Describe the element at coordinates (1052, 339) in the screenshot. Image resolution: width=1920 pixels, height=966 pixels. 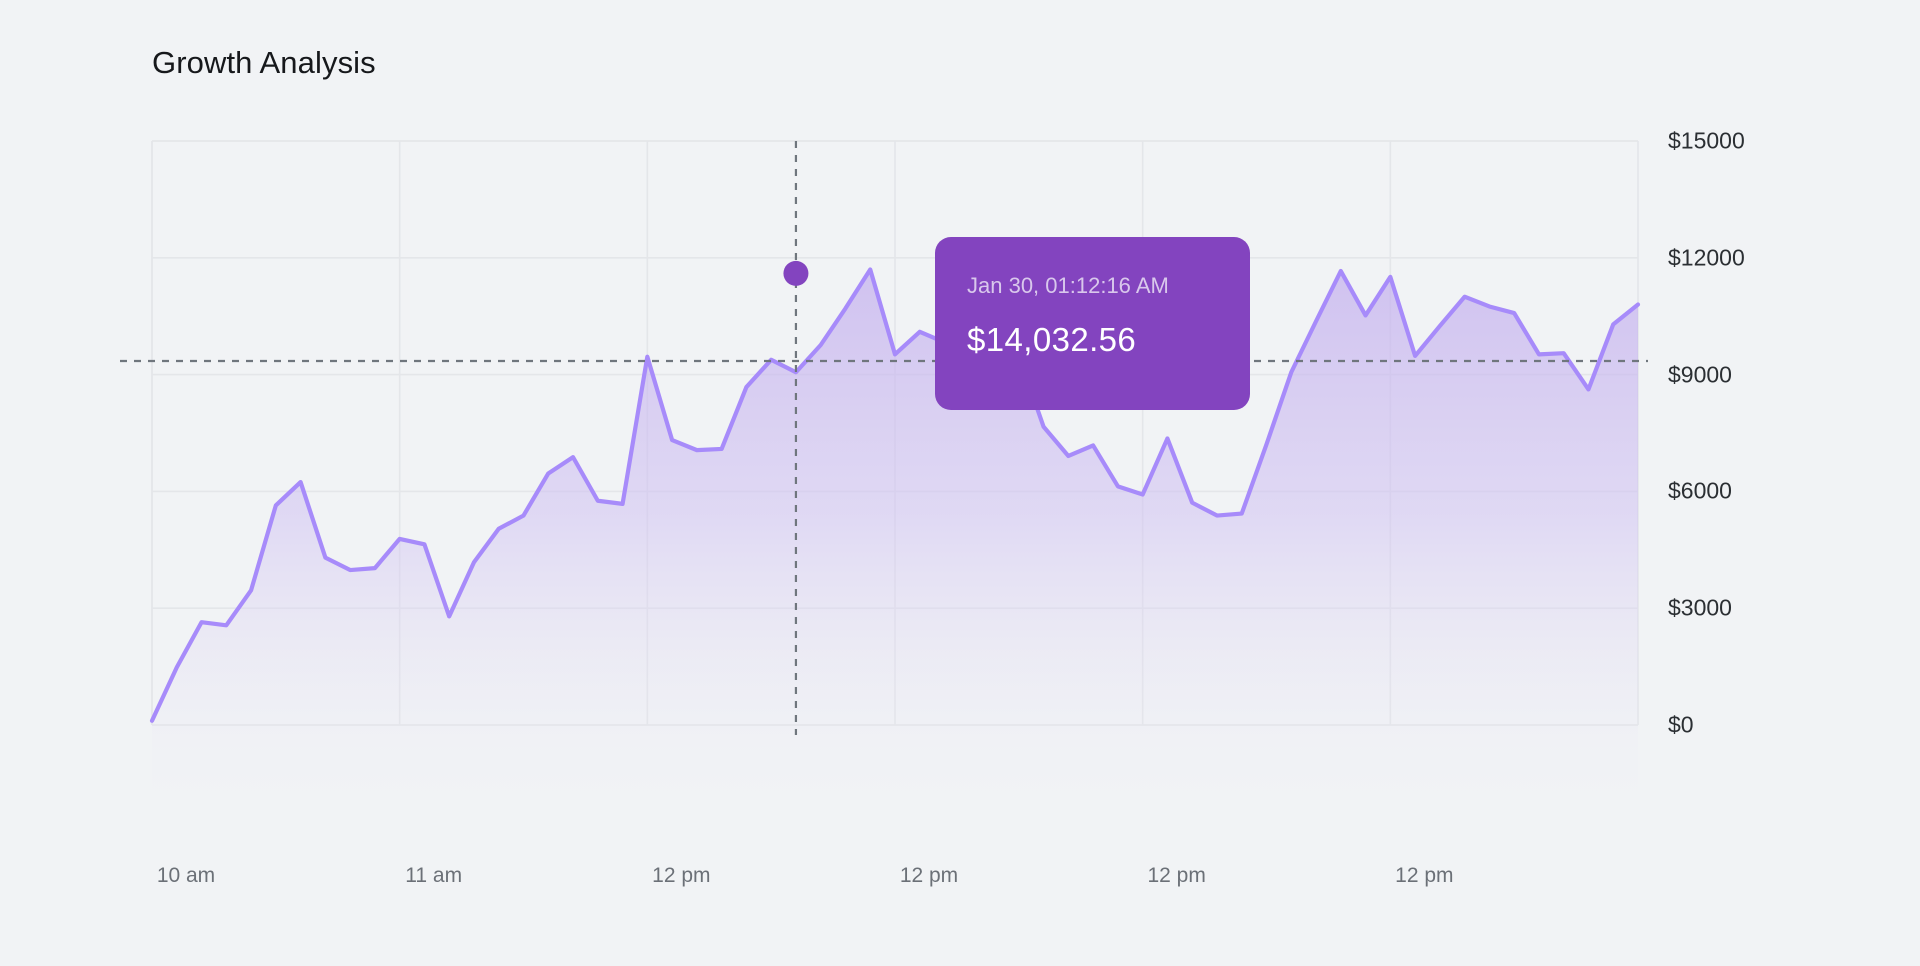
I see `tooltip-value-label: $14,032.56` at that location.